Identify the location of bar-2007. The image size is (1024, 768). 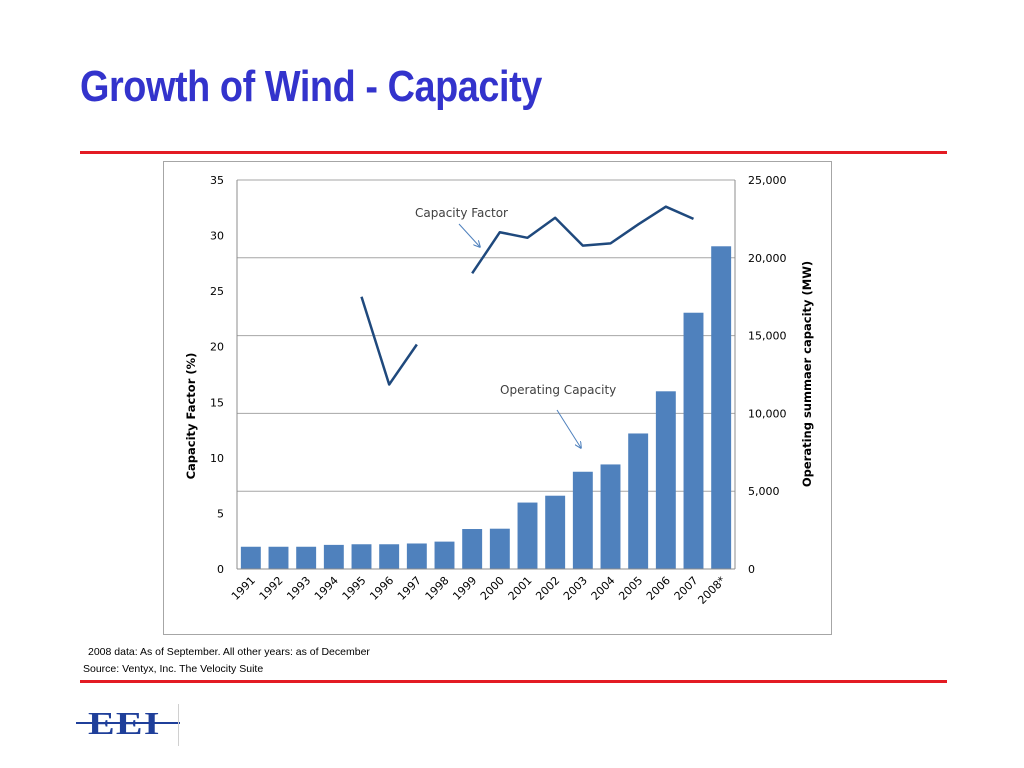
(693, 440).